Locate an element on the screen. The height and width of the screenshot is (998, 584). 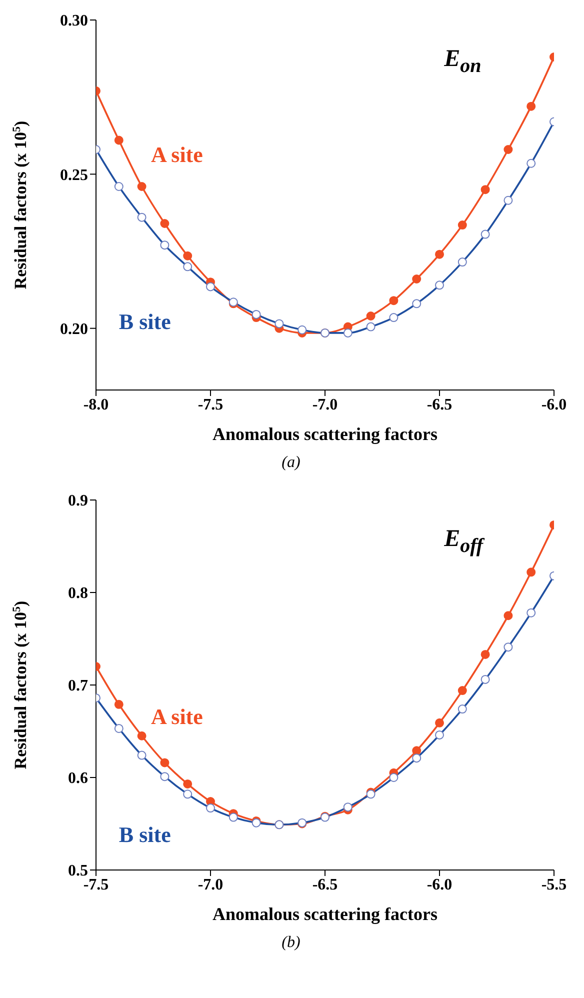
annotation: E$_{on}$ is located at coordinates (463, 61).